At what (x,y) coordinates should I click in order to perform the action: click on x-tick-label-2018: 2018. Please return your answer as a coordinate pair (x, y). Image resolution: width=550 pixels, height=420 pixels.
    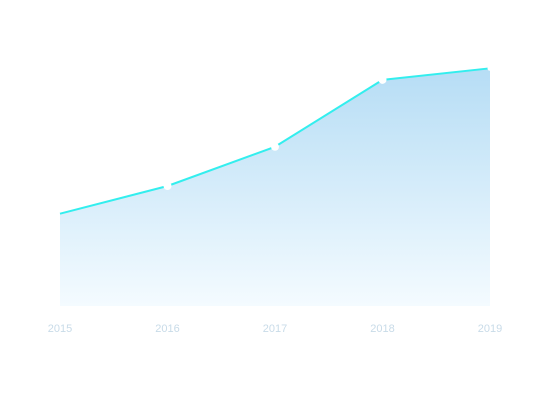
    Looking at the image, I should click on (382, 329).